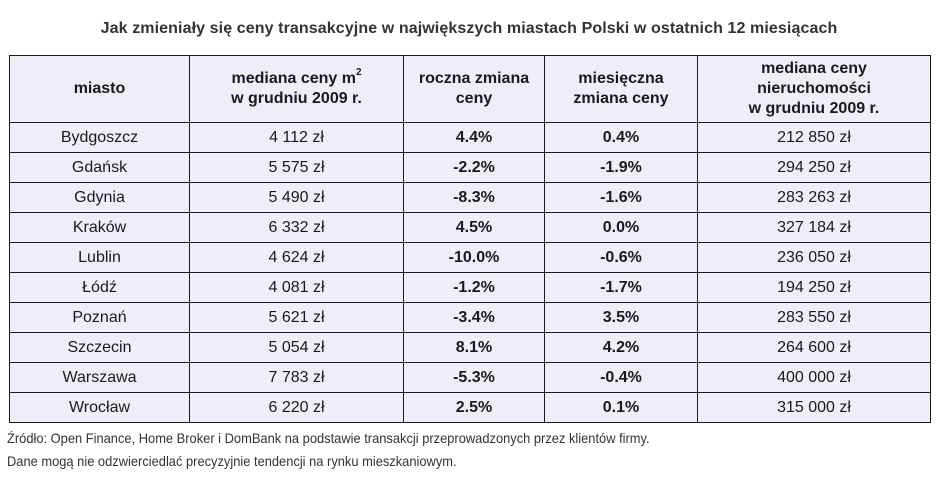 The height and width of the screenshot is (487, 938). I want to click on cell-median-m2: 6 220 zł, so click(296, 407).